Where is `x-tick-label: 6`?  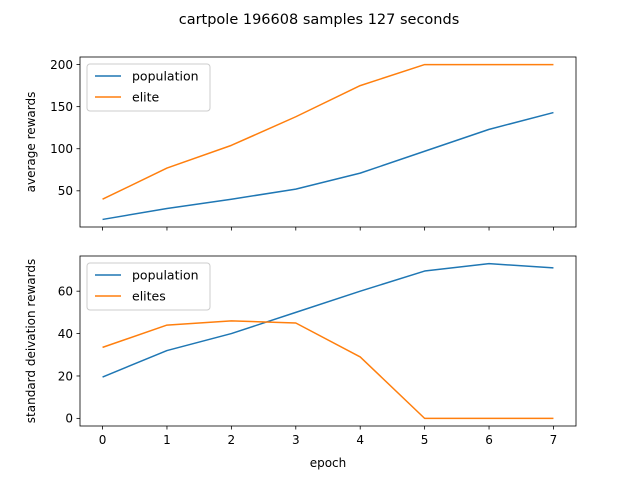
x-tick-label: 6 is located at coordinates (489, 440).